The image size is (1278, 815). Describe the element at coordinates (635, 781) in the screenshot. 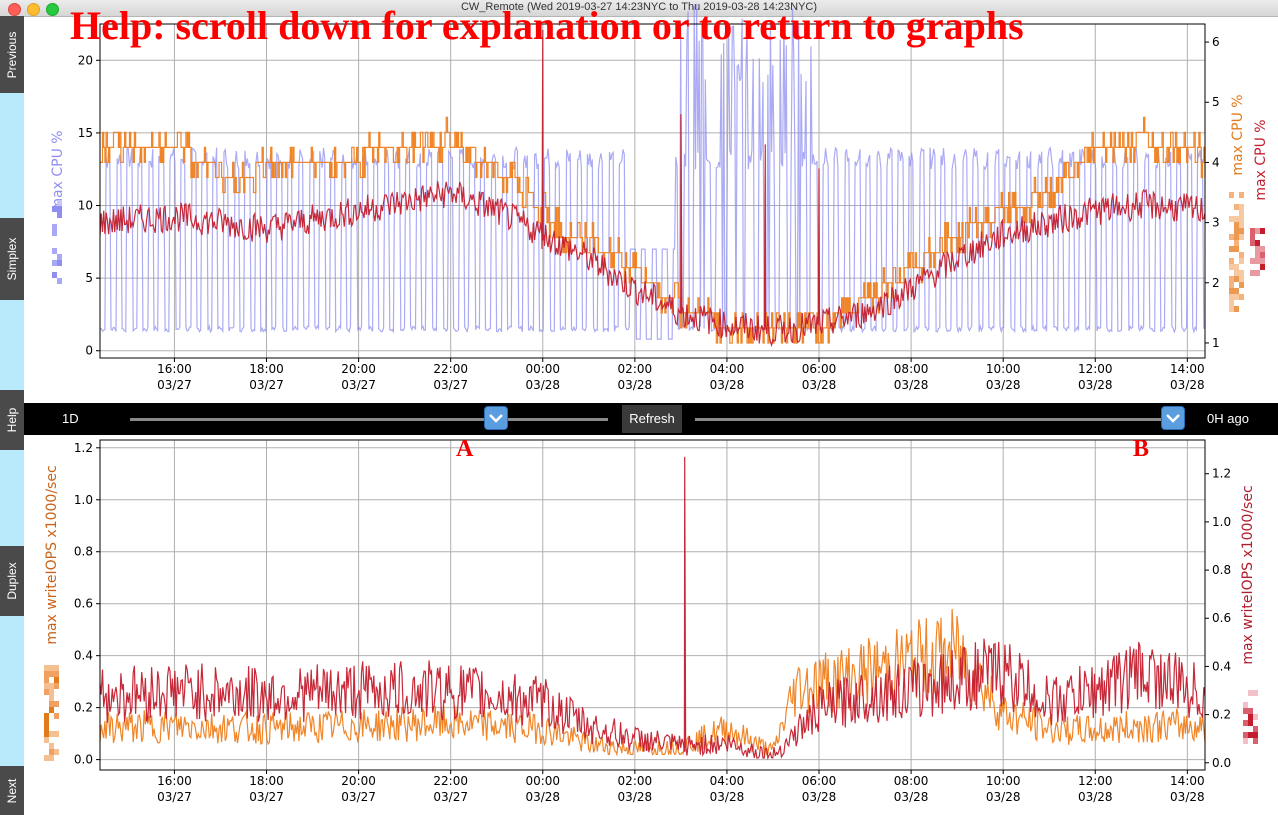

I see `x-tick-label-time: 02:00` at that location.